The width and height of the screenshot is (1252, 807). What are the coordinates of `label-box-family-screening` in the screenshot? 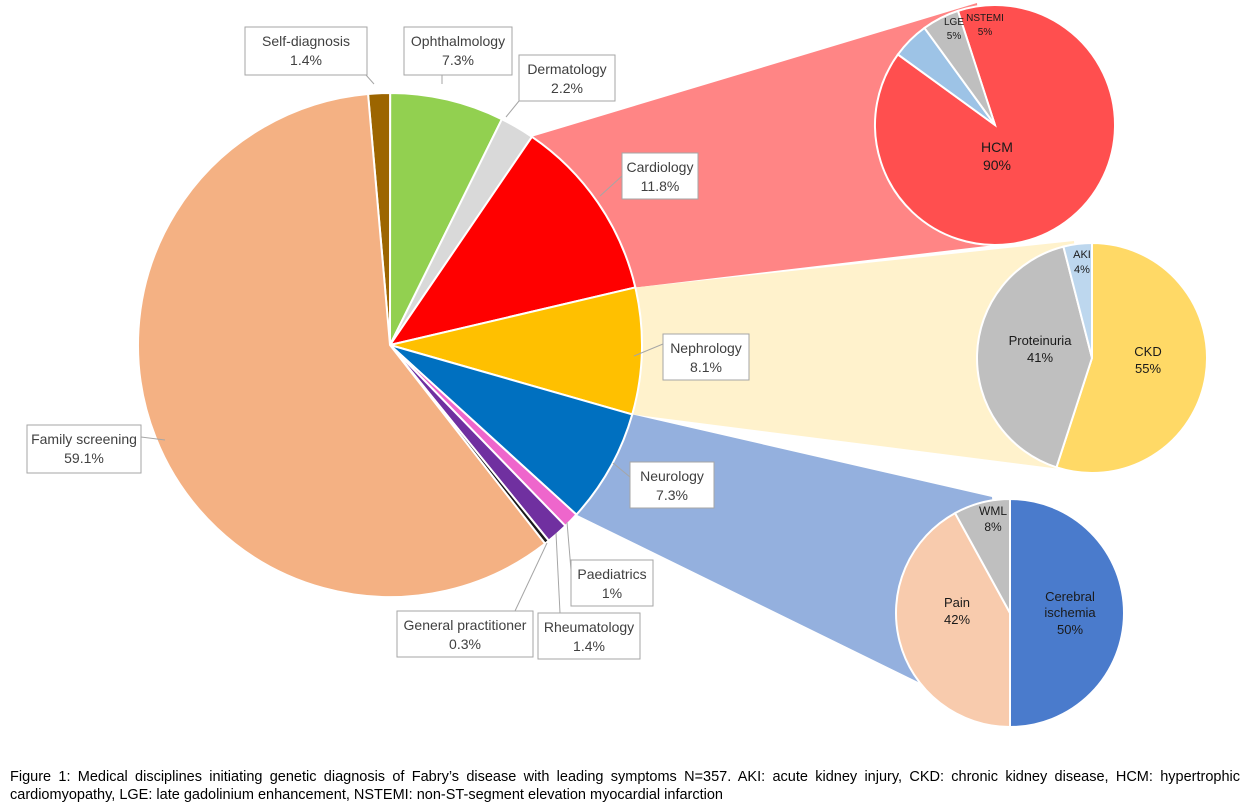 It's located at (84, 449).